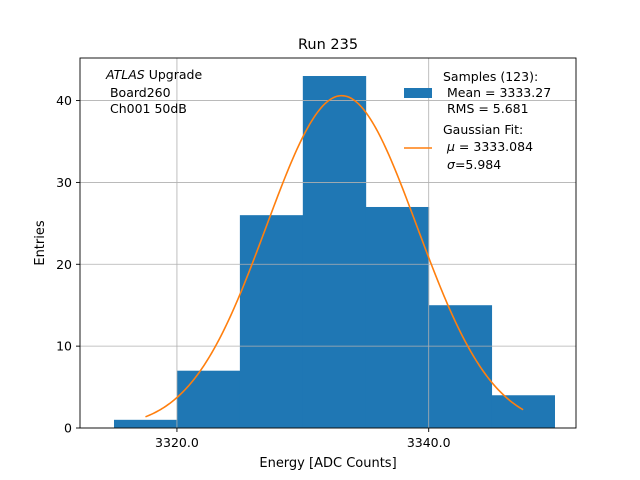  I want to click on annotation-atlas-italic: ATLAS, so click(125, 74).